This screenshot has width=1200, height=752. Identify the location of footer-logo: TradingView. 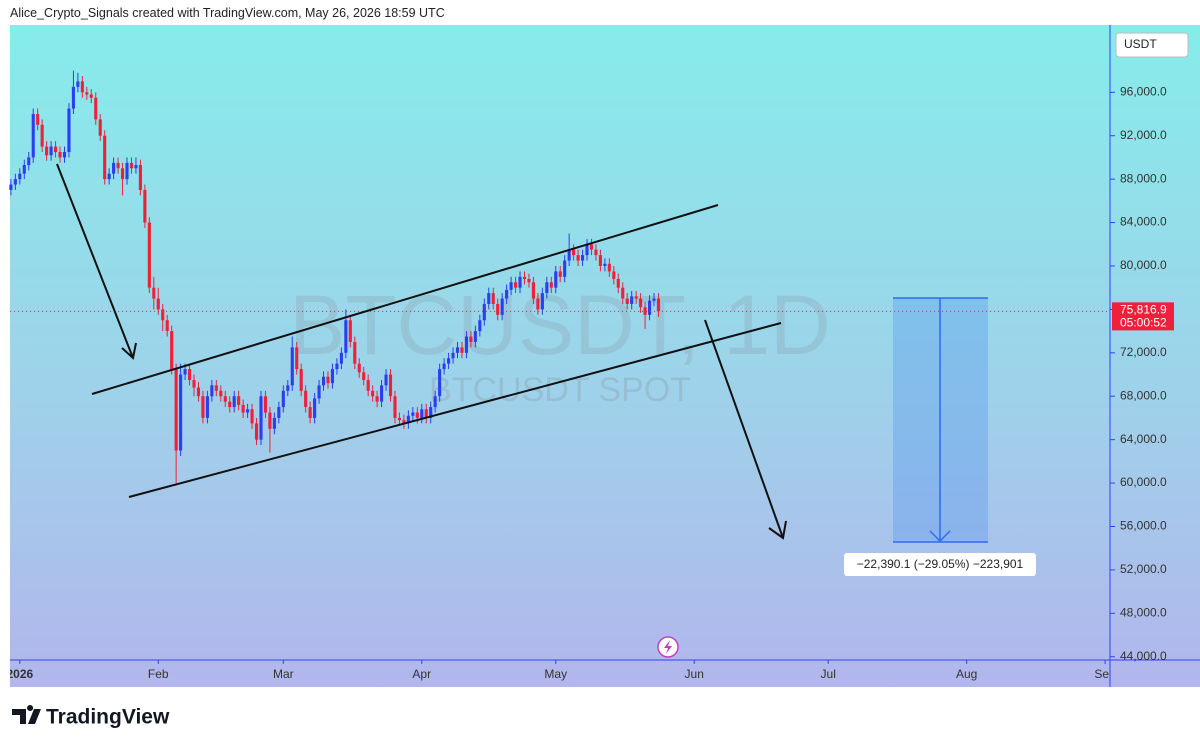
(91, 717).